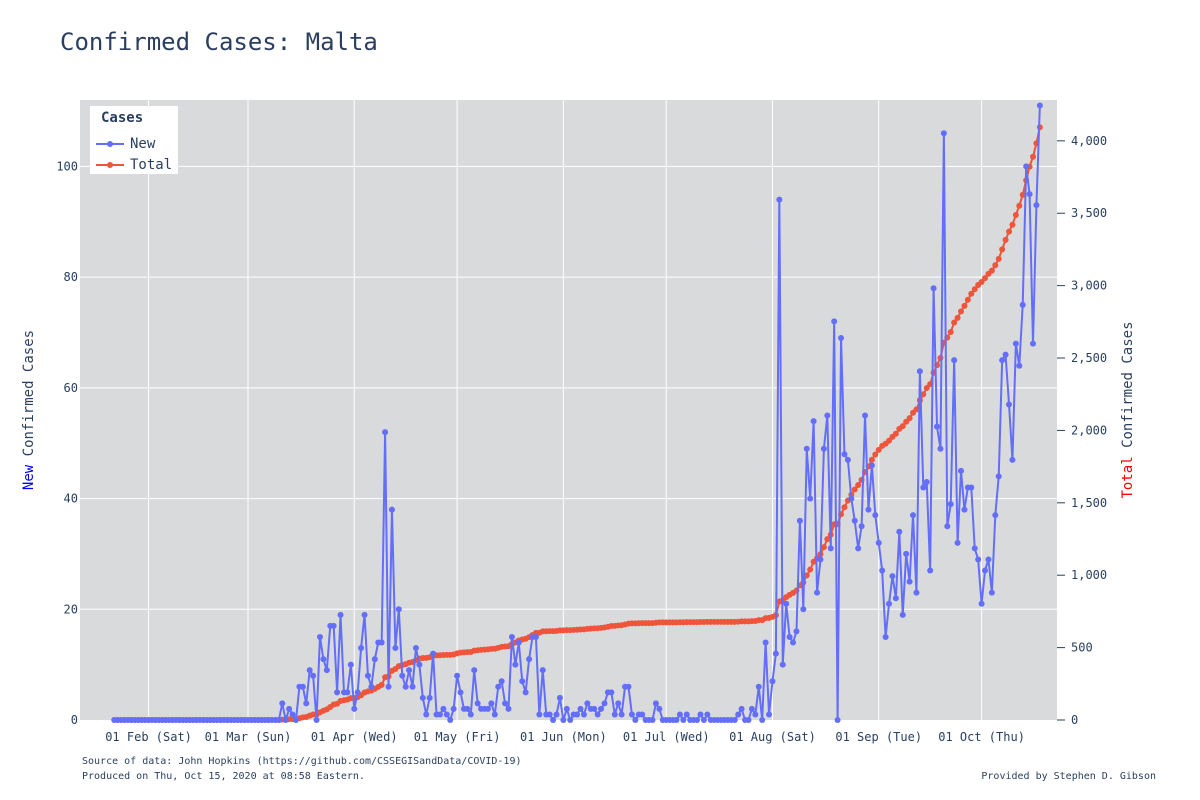  Describe the element at coordinates (1074, 720) in the screenshot. I see `y-right-tick-label: 0` at that location.